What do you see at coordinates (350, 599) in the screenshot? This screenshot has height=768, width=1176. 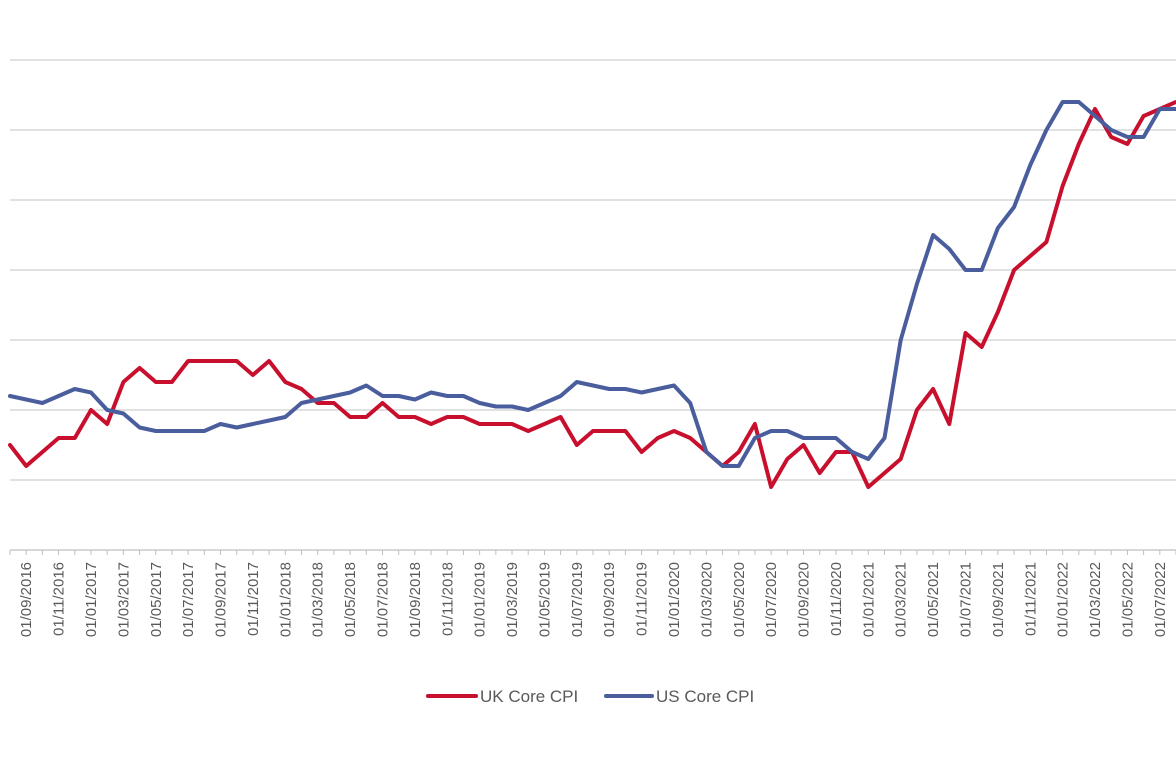 I see `x-tick-label: 01/05/2018` at bounding box center [350, 599].